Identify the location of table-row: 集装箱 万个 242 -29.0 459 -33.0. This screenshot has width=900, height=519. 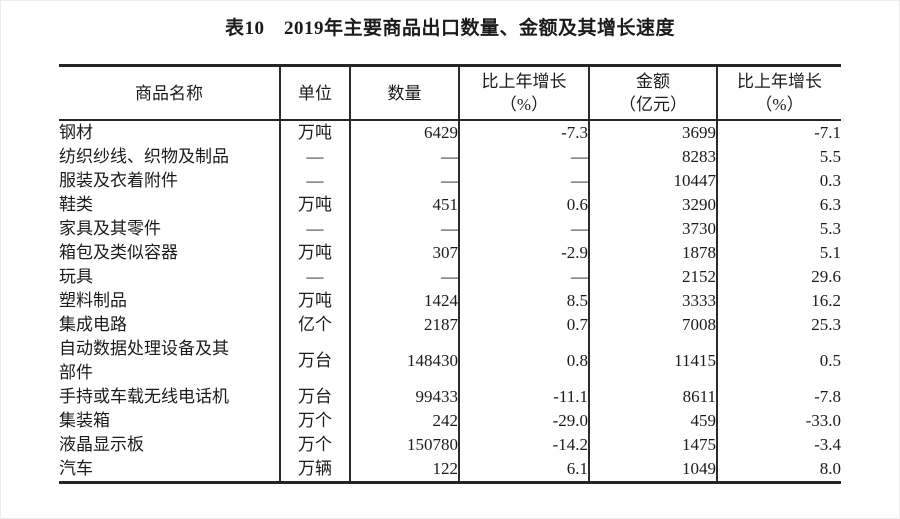
(450, 421).